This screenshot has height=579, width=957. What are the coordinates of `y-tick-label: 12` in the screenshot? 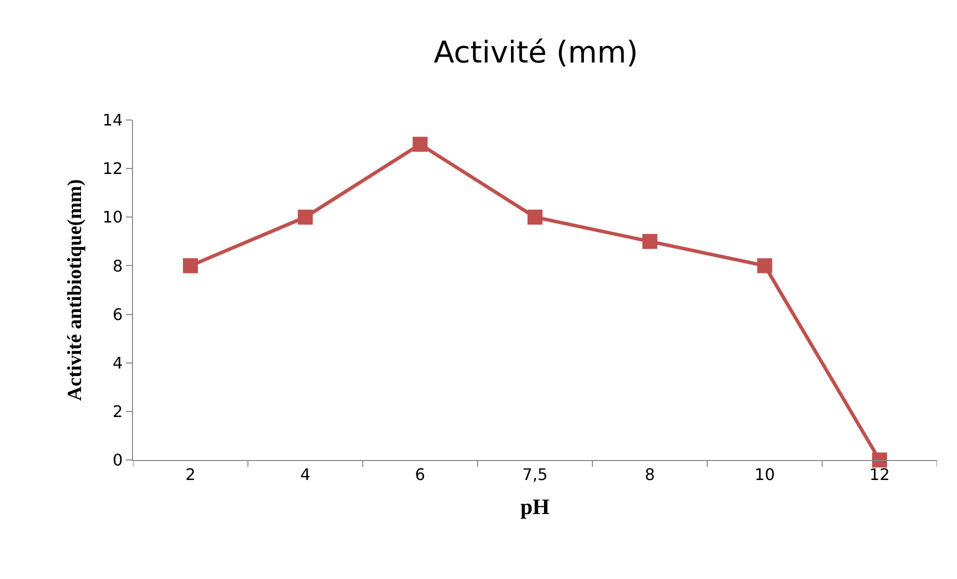 It's located at (112, 168).